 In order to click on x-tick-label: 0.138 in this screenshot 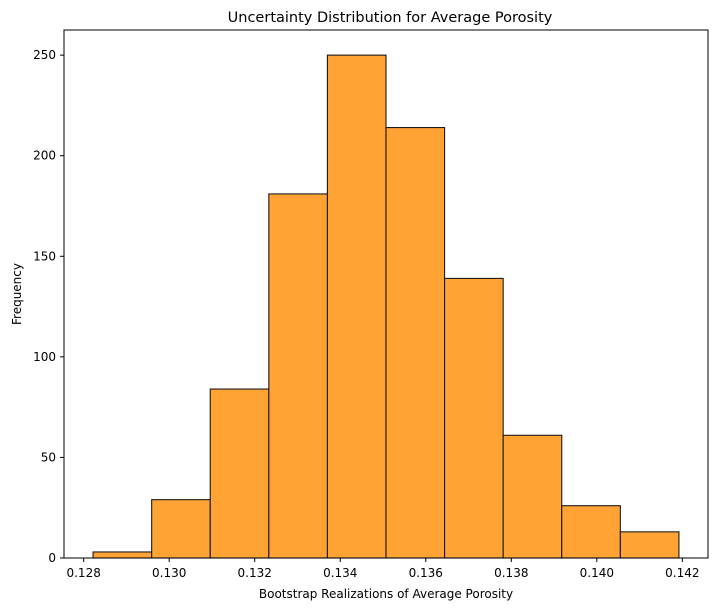, I will do `click(511, 573)`.